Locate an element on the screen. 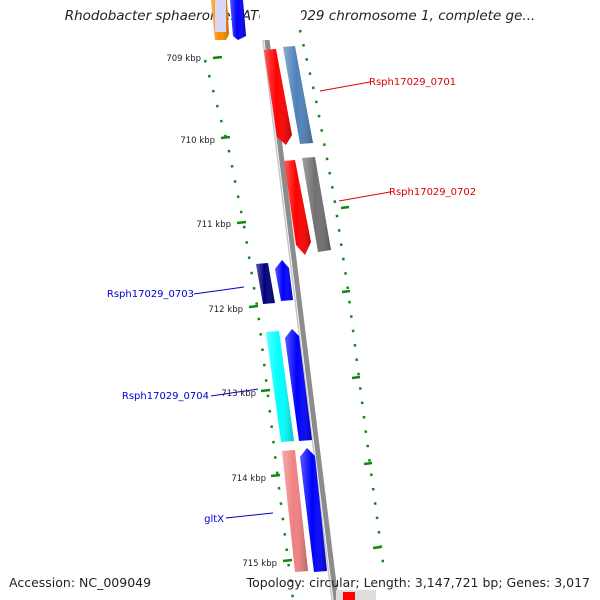 The height and width of the screenshot is (600, 600). gene-0701-leader is located at coordinates (345, 86).